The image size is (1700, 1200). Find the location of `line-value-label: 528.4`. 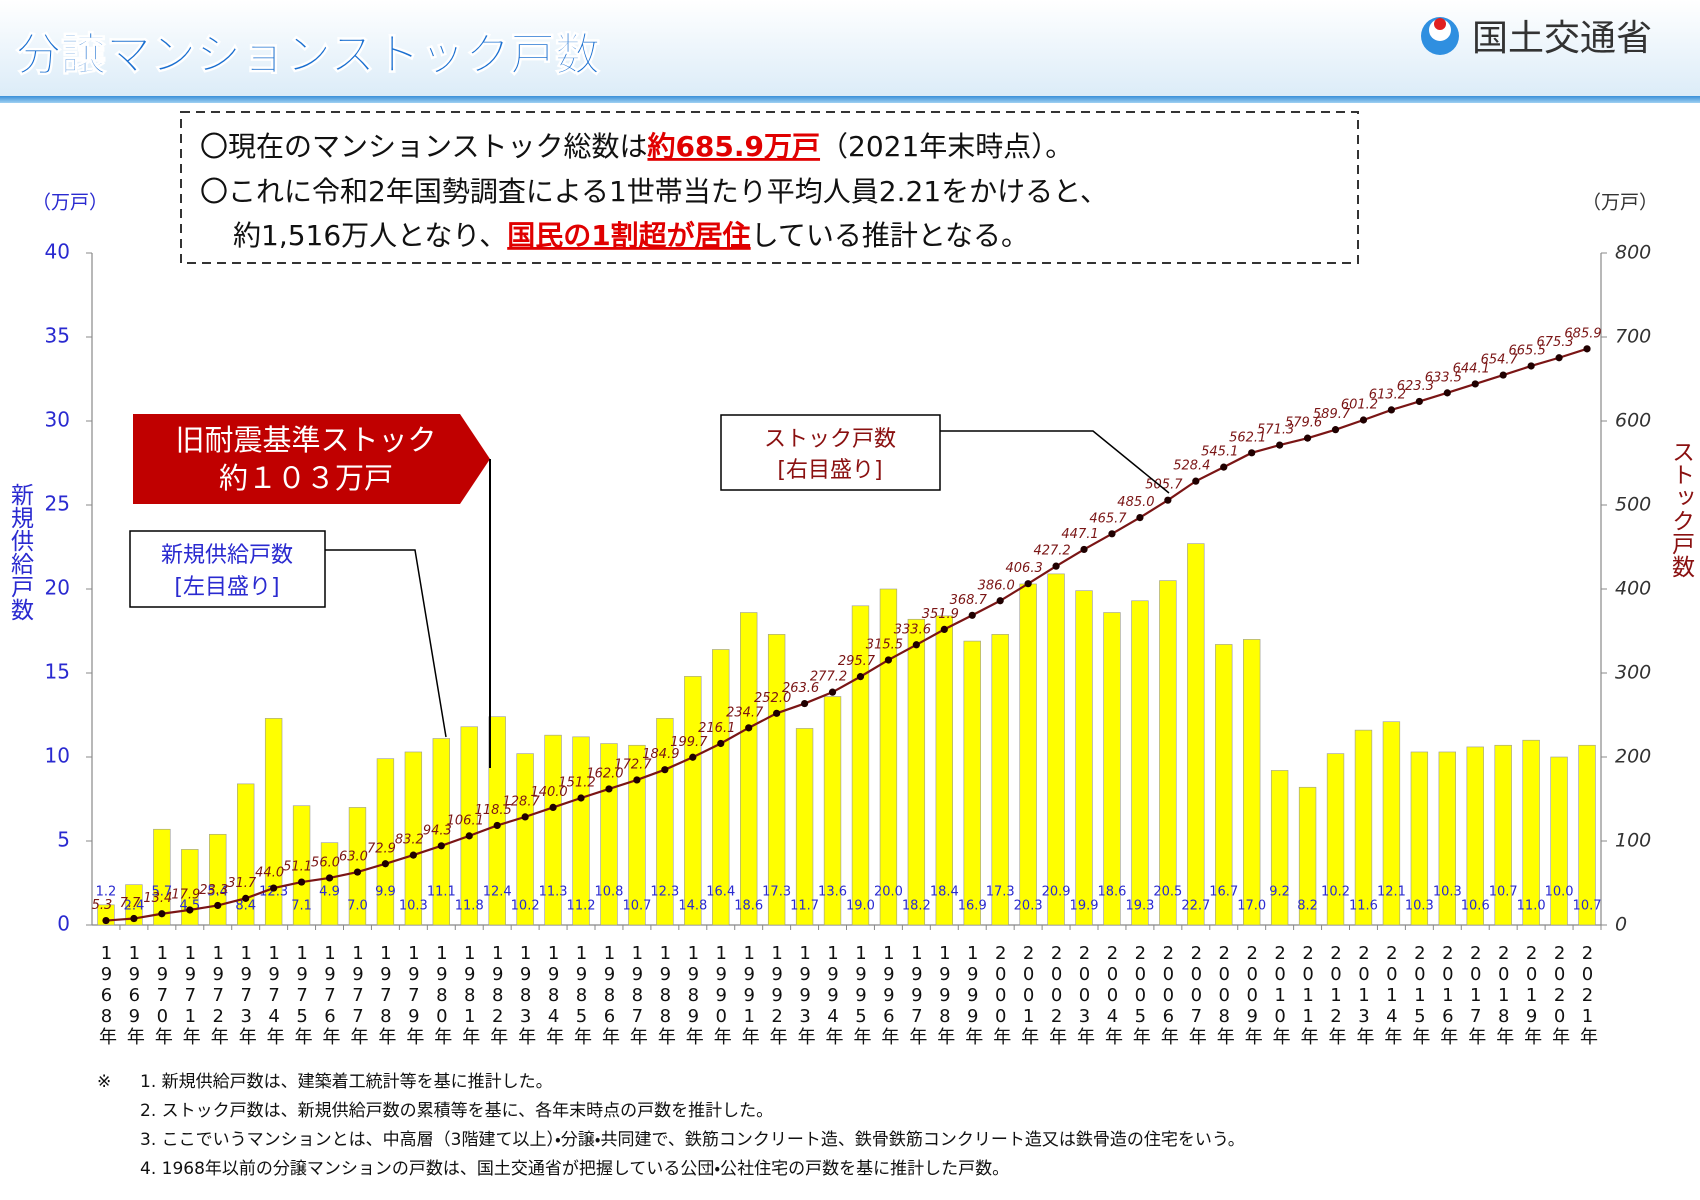

line-value-label: 528.4 is located at coordinates (1191, 466).